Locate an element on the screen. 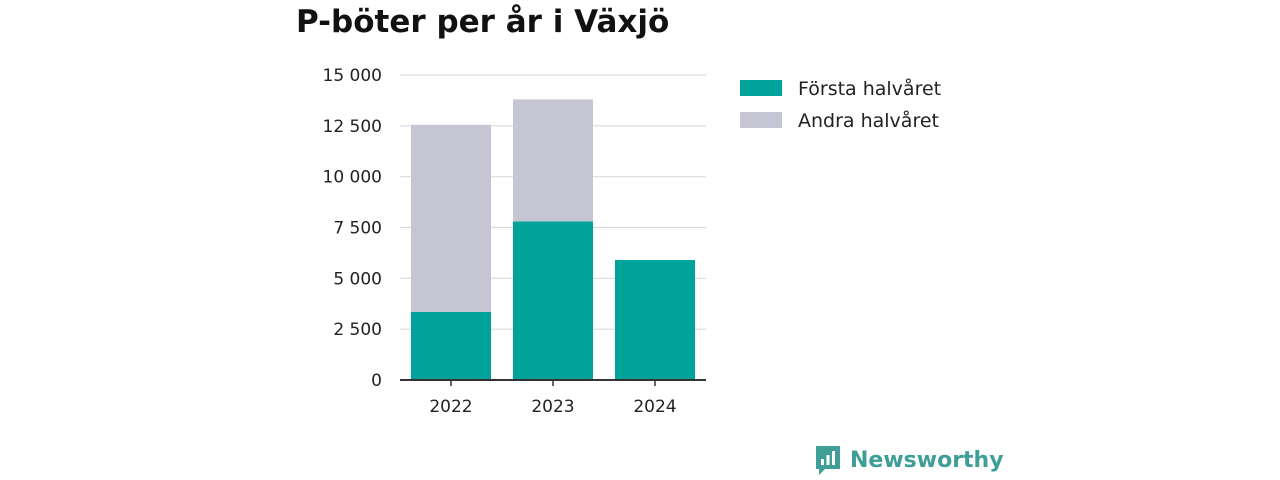  y-tick-label: 10 000 is located at coordinates (352, 178).